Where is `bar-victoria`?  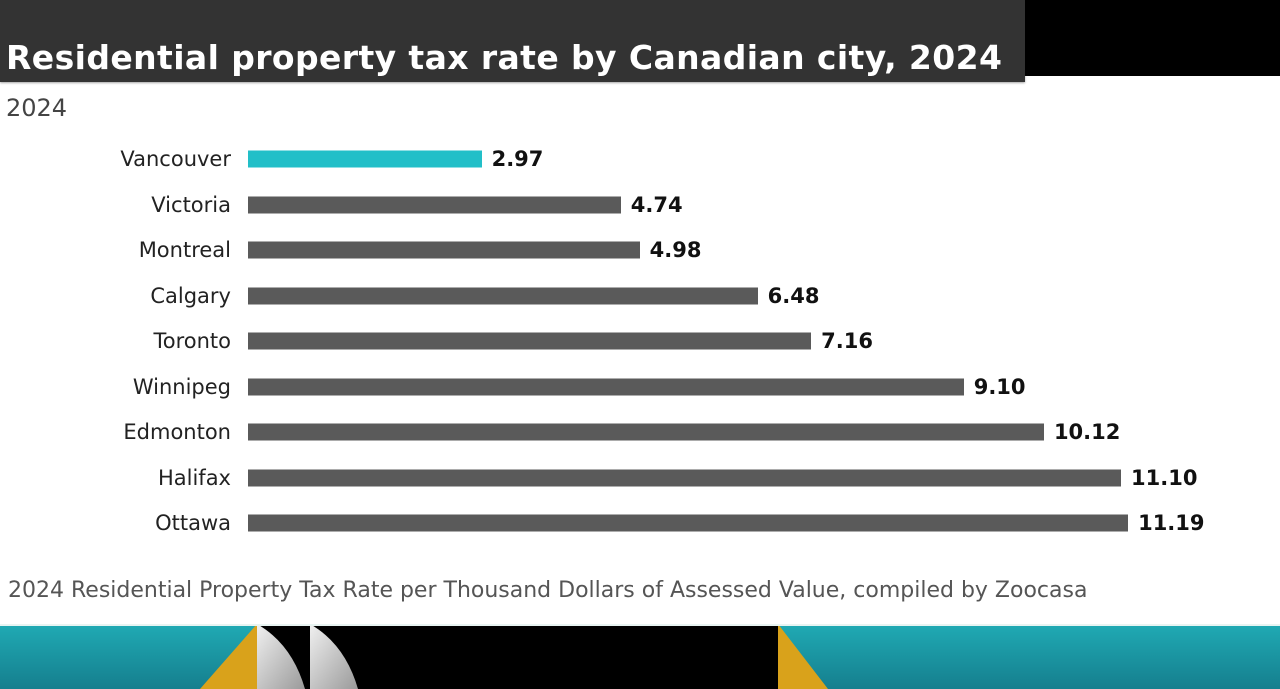
bar-victoria is located at coordinates (434, 204).